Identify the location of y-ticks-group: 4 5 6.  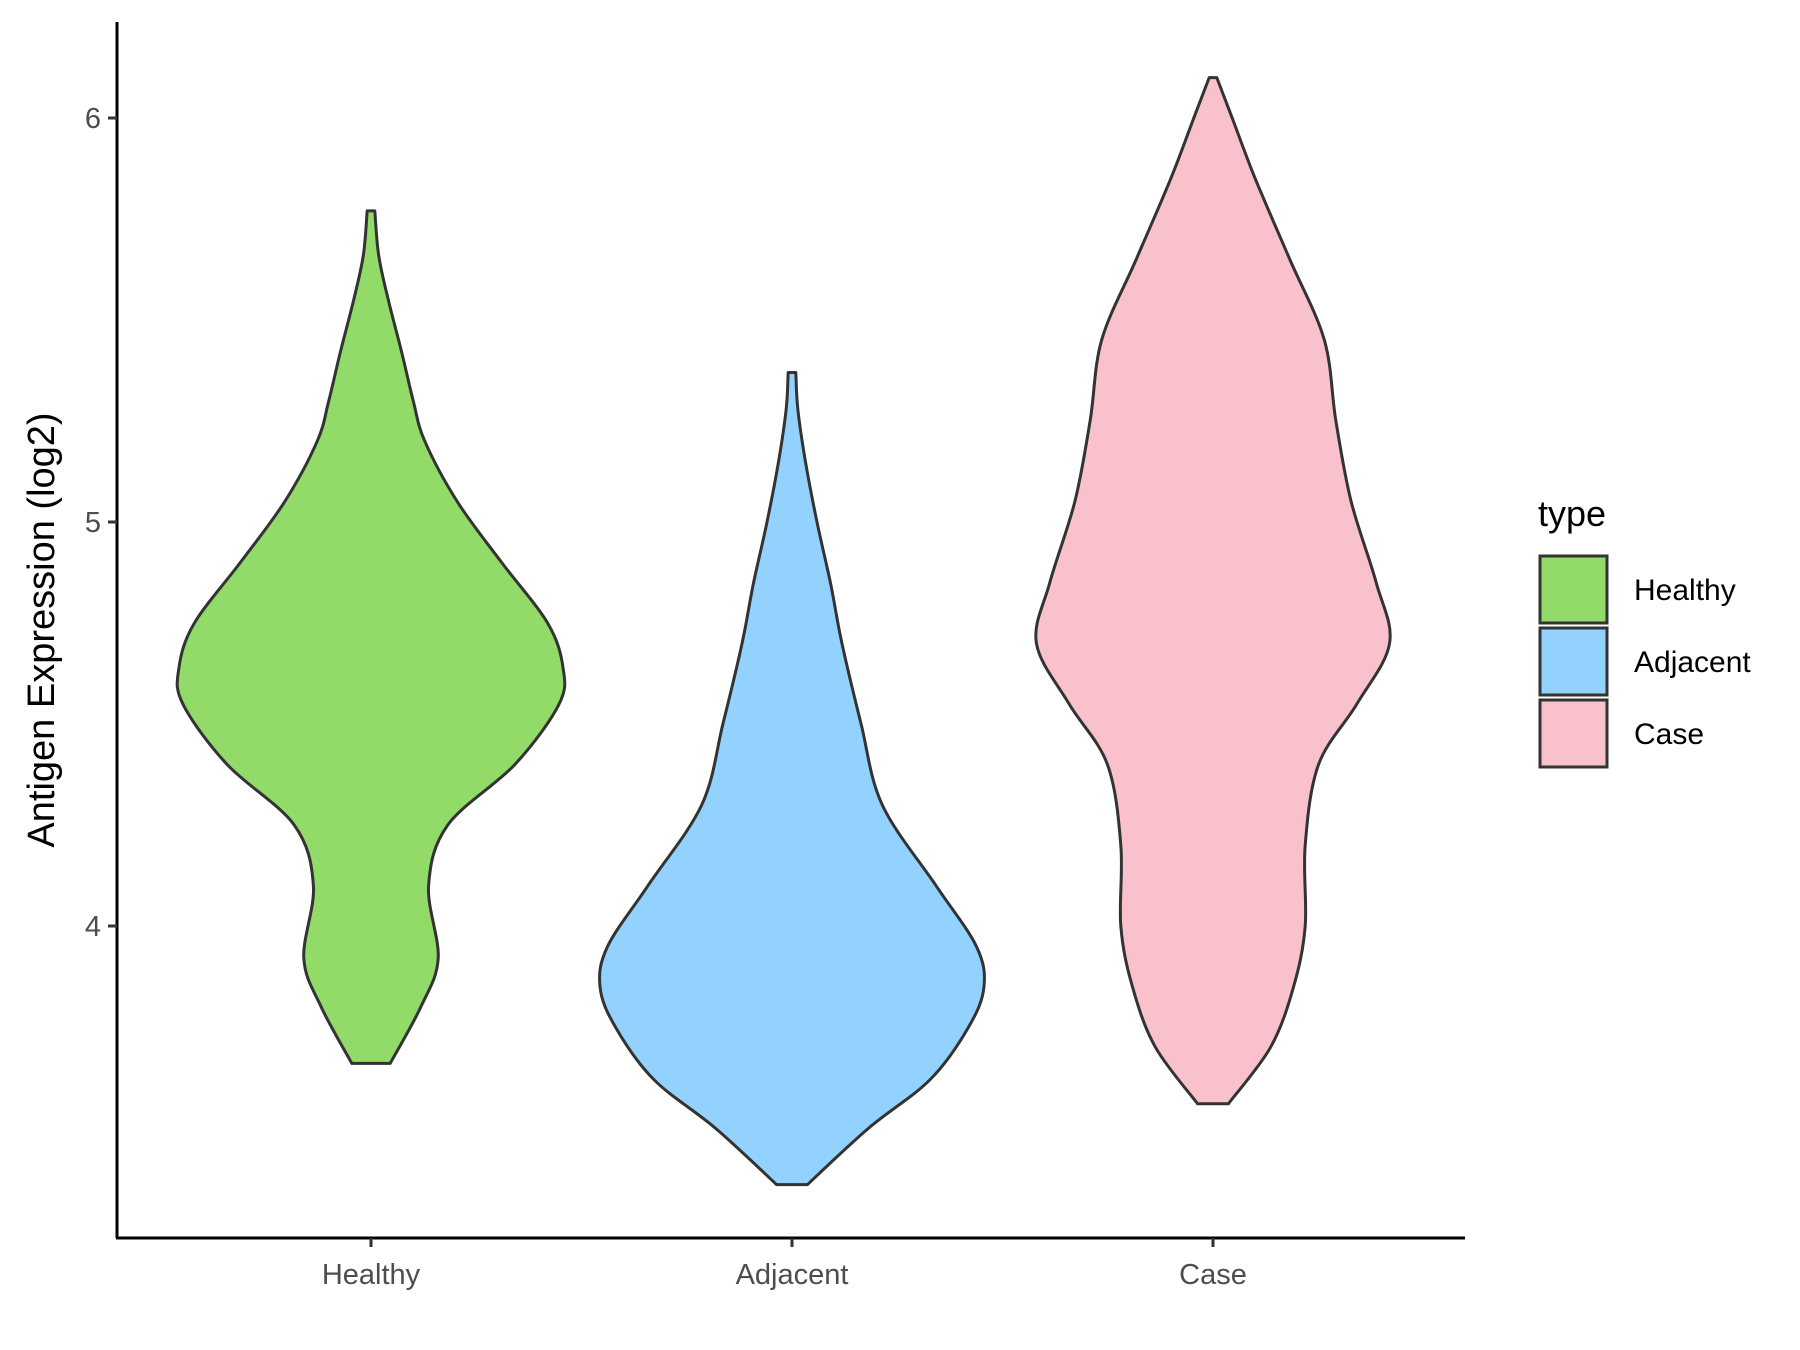
(101, 523).